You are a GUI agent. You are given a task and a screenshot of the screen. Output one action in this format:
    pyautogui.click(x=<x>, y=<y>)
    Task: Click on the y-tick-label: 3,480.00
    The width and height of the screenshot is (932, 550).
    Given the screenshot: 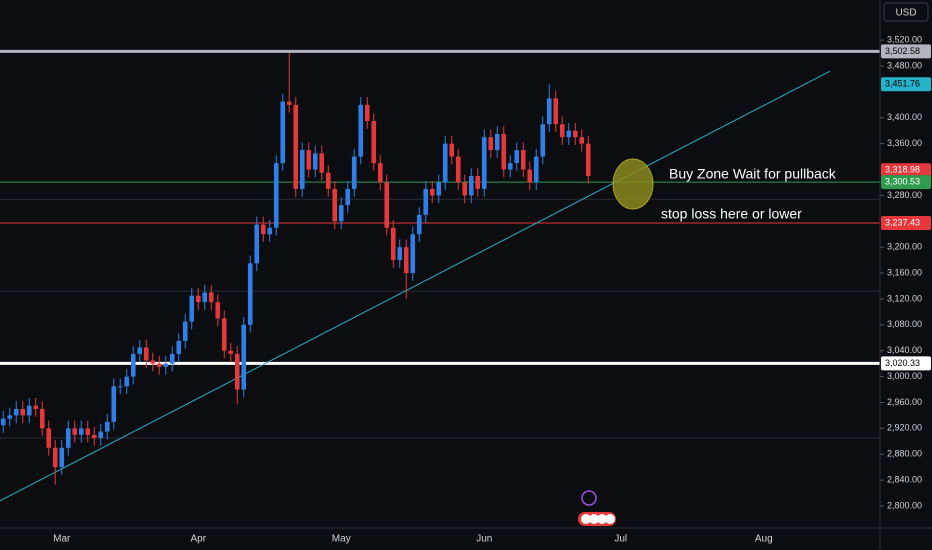 What is the action you would take?
    pyautogui.click(x=904, y=65)
    